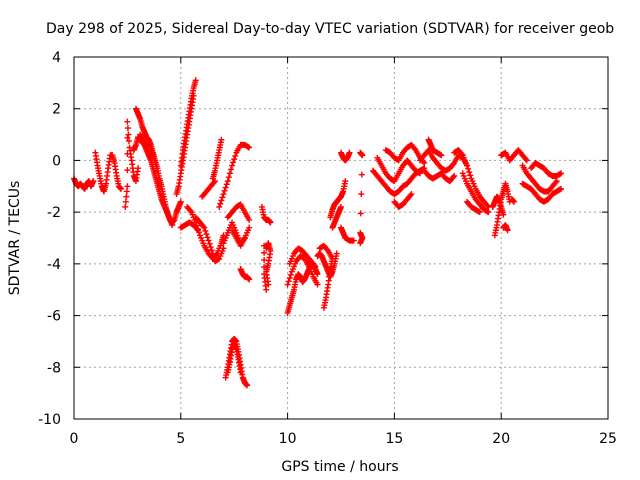 This screenshot has height=480, width=640. Describe the element at coordinates (49, 420) in the screenshot. I see `y-tick-label: -10` at that location.